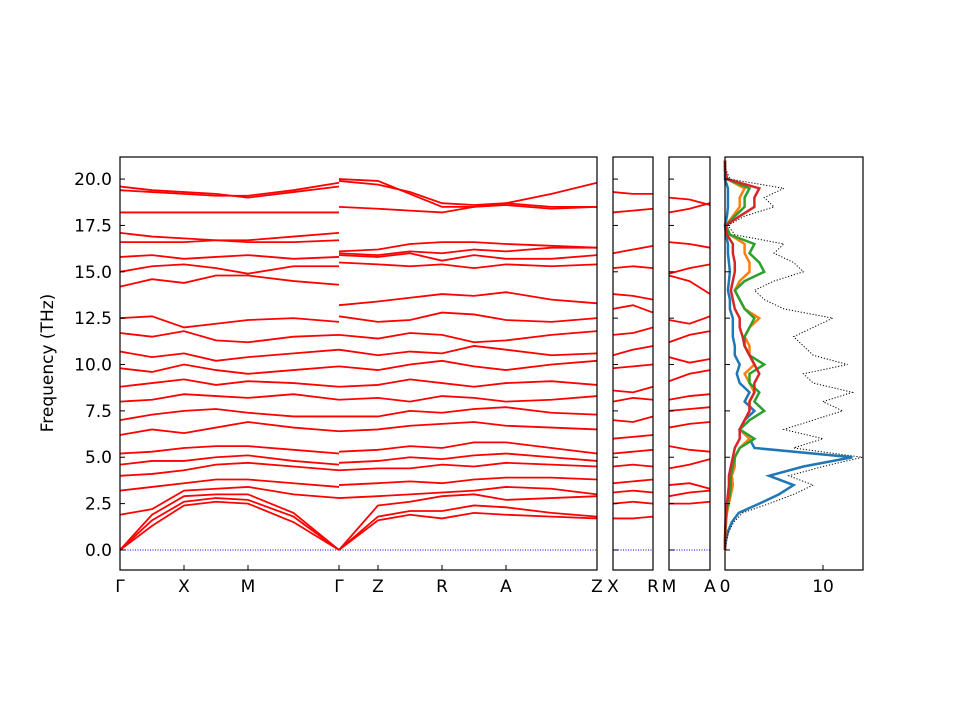 The width and height of the screenshot is (960, 724). What do you see at coordinates (98, 551) in the screenshot?
I see `y-tick-label: 0.0` at bounding box center [98, 551].